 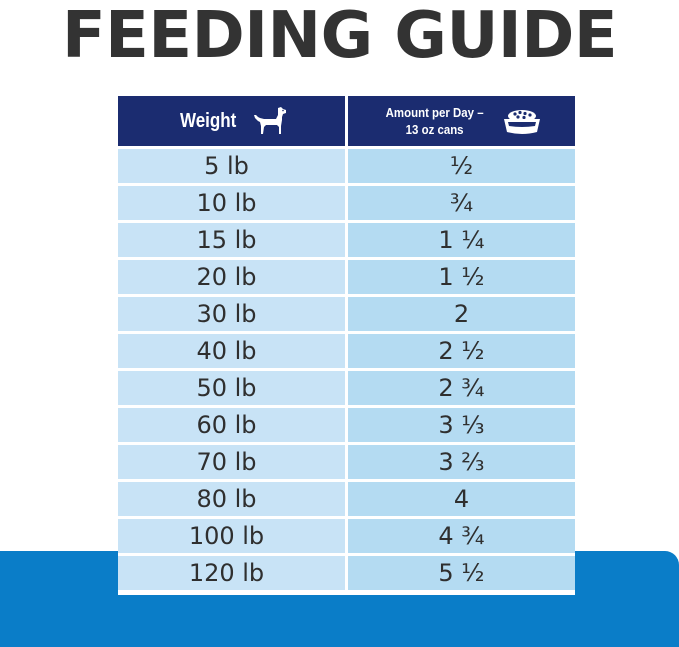 I want to click on weight-cell: 60 lb, so click(x=231, y=425).